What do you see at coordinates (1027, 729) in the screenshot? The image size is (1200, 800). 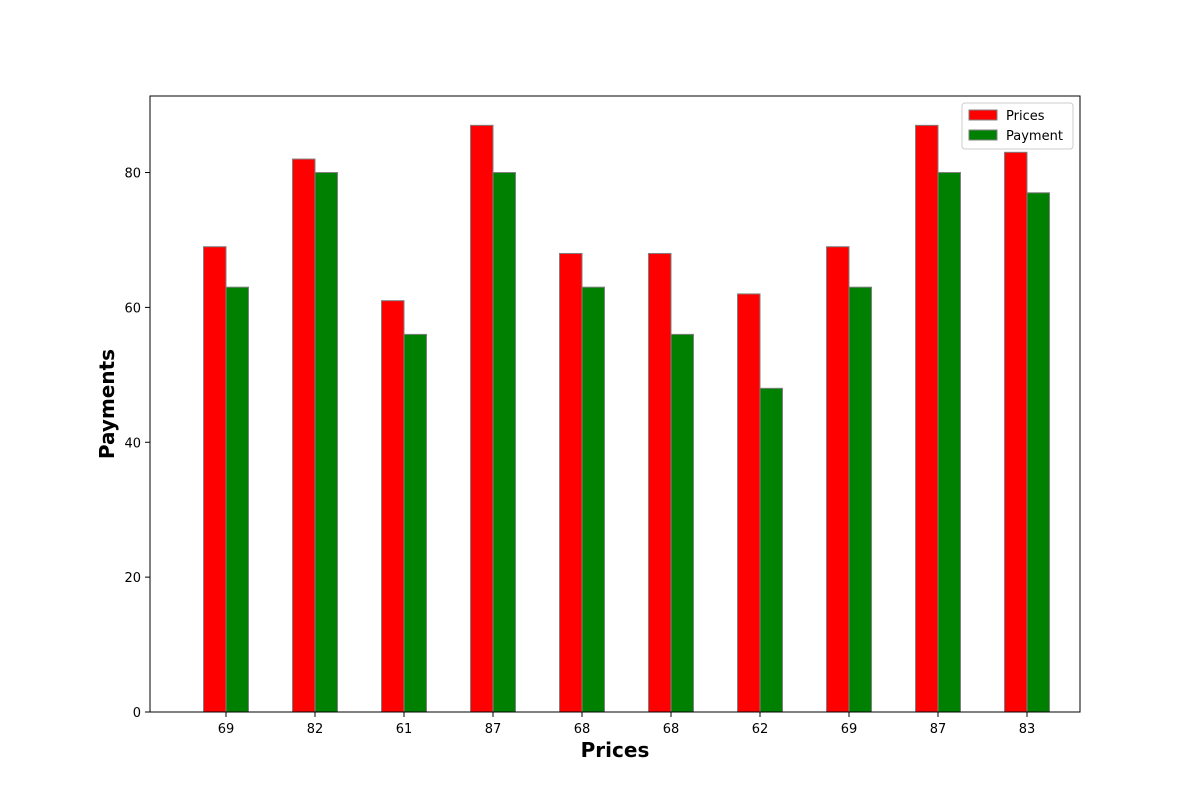 I see `x-tick-label: 83` at bounding box center [1027, 729].